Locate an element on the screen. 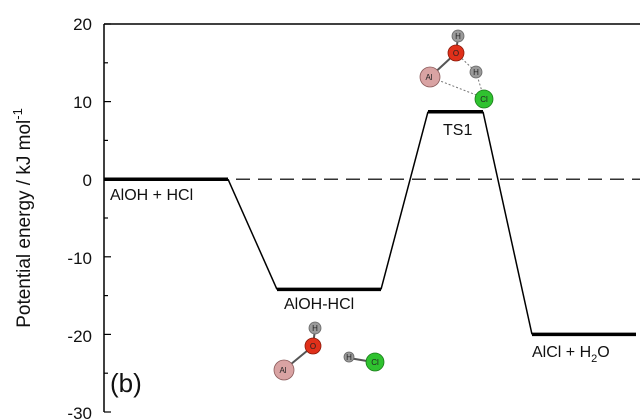  y-tick-label-minus-20: -20 is located at coordinates (79, 336).